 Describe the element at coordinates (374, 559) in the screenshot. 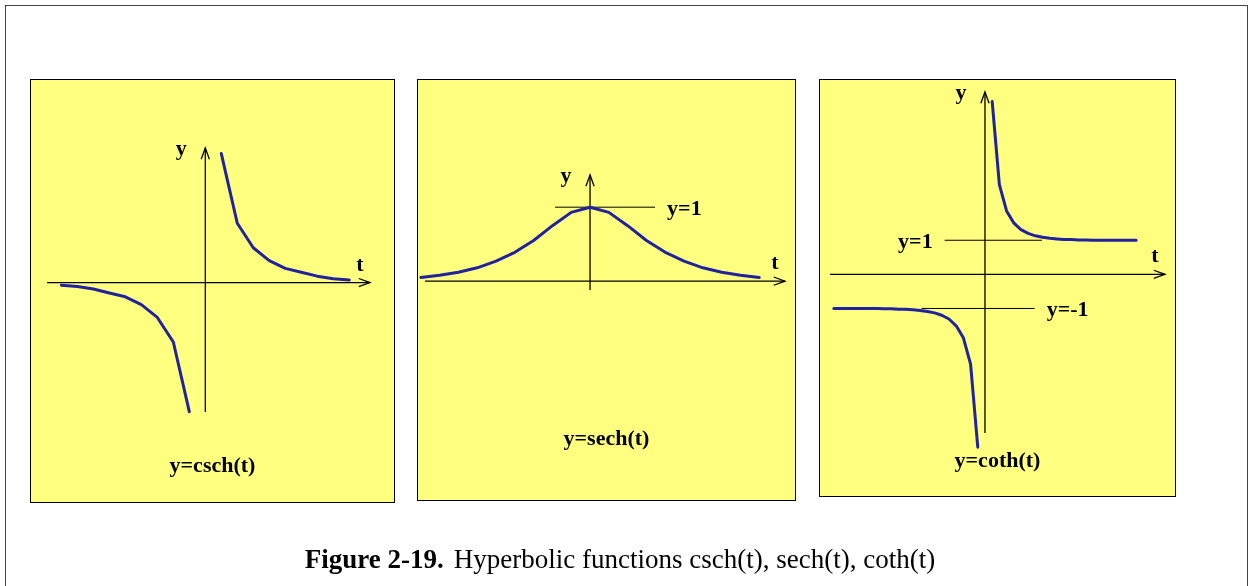

I see `caption: Figure 2-19.` at that location.